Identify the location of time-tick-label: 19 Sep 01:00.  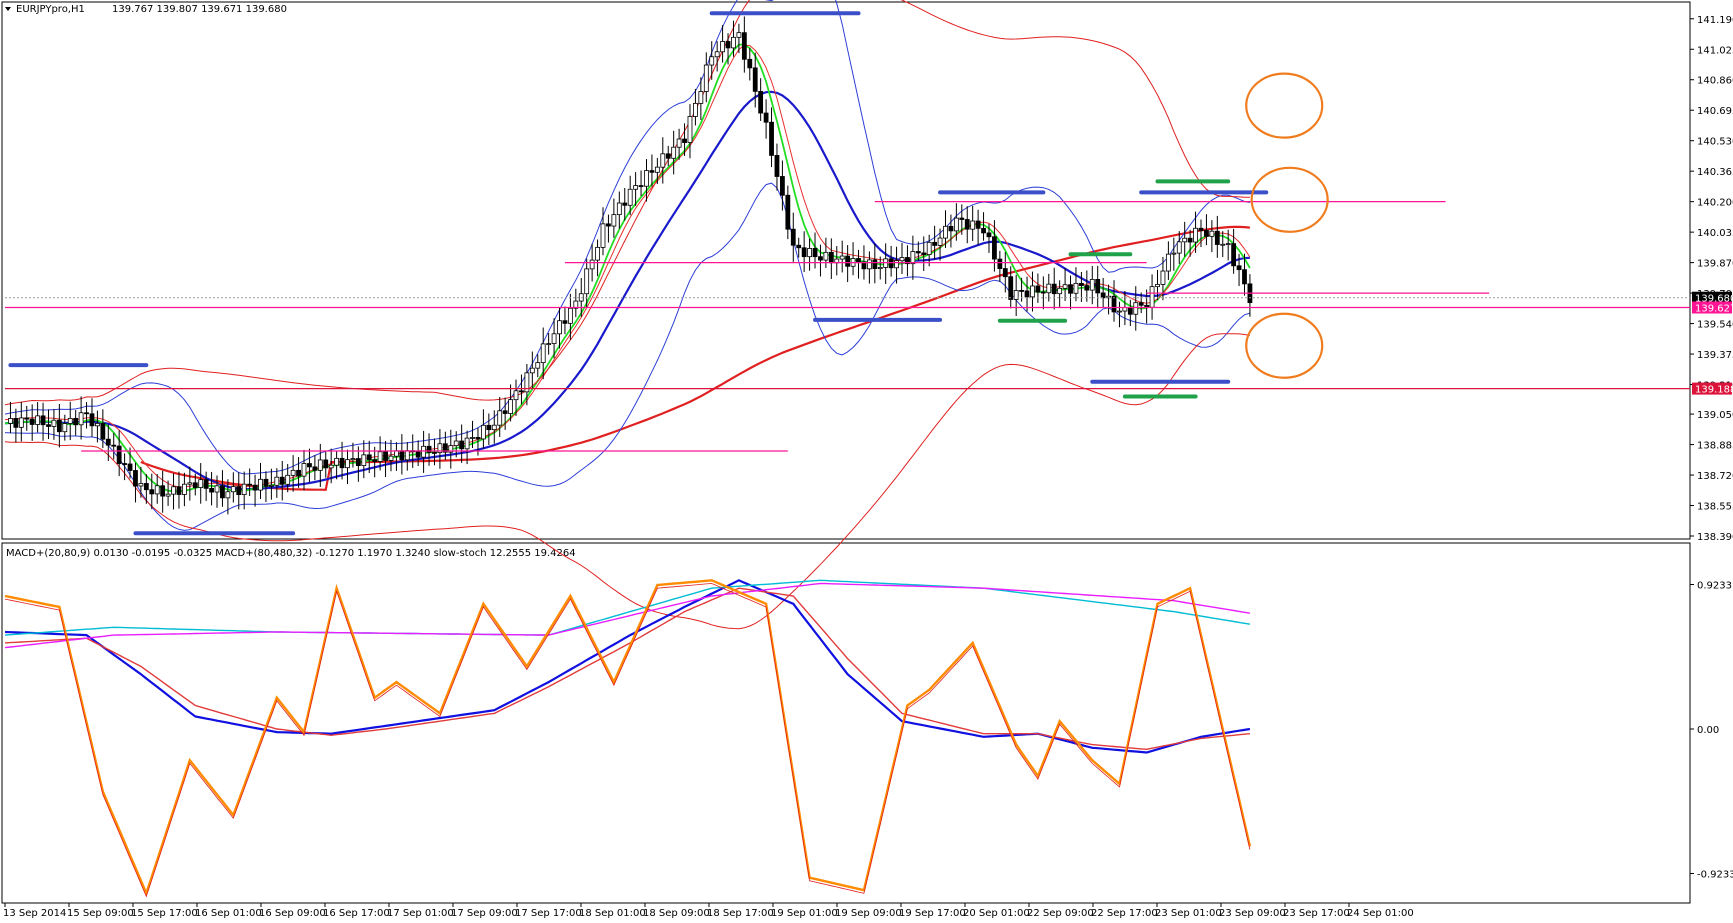
(804, 913).